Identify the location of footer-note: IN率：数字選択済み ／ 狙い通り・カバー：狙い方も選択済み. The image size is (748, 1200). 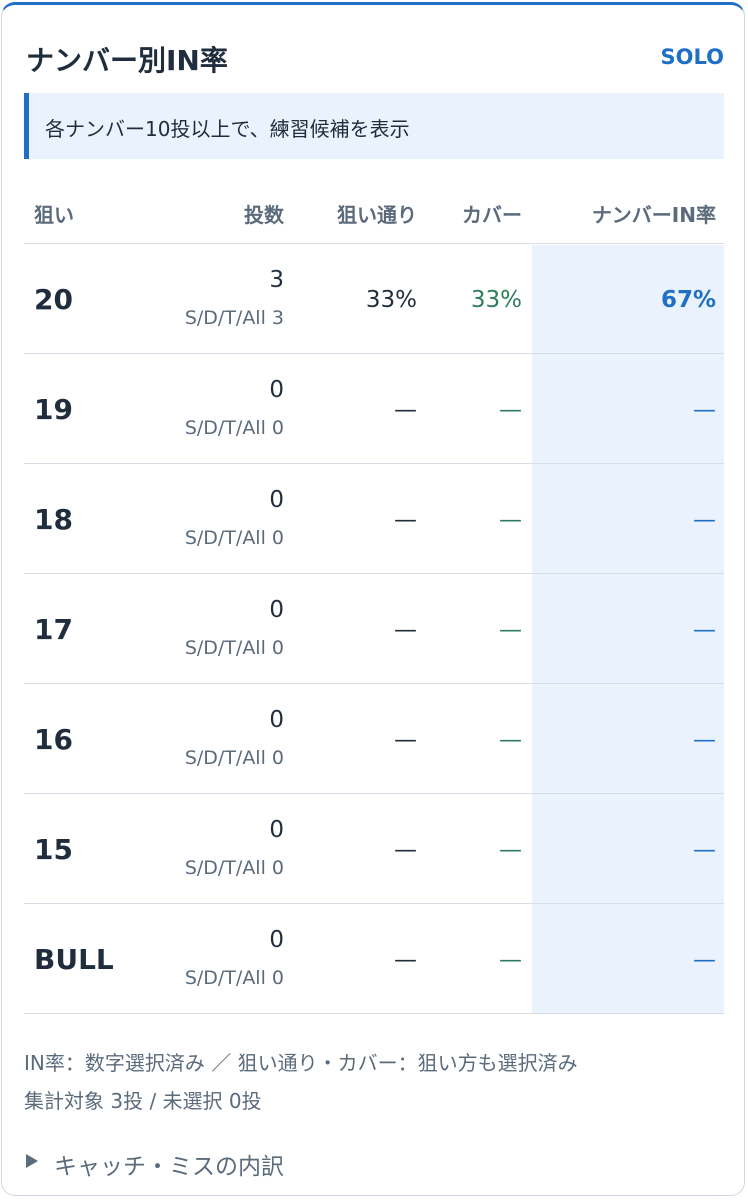
(301, 1063).